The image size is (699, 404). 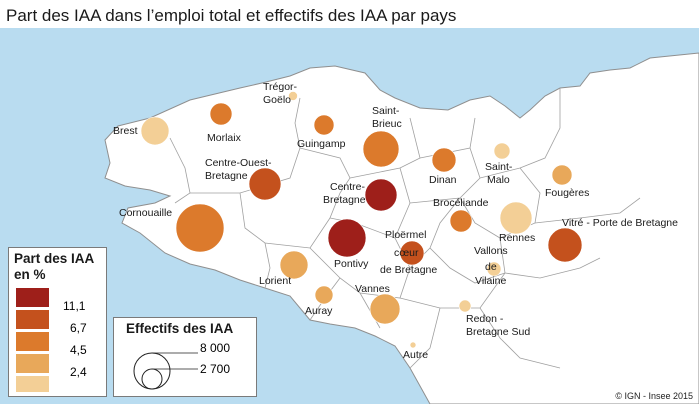 I want to click on label-centre-bretagne-1: Centre-, so click(x=348, y=187).